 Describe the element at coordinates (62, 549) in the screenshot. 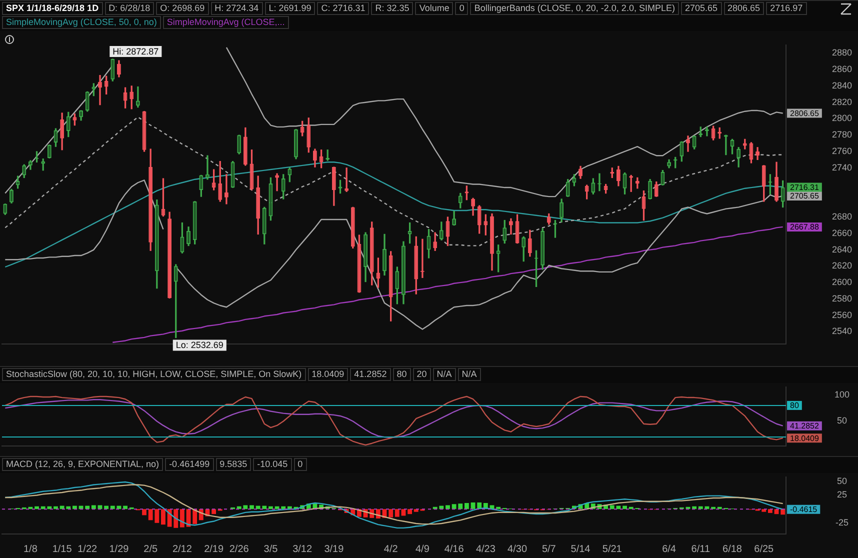

I see `x-tick-label: 1/15` at that location.